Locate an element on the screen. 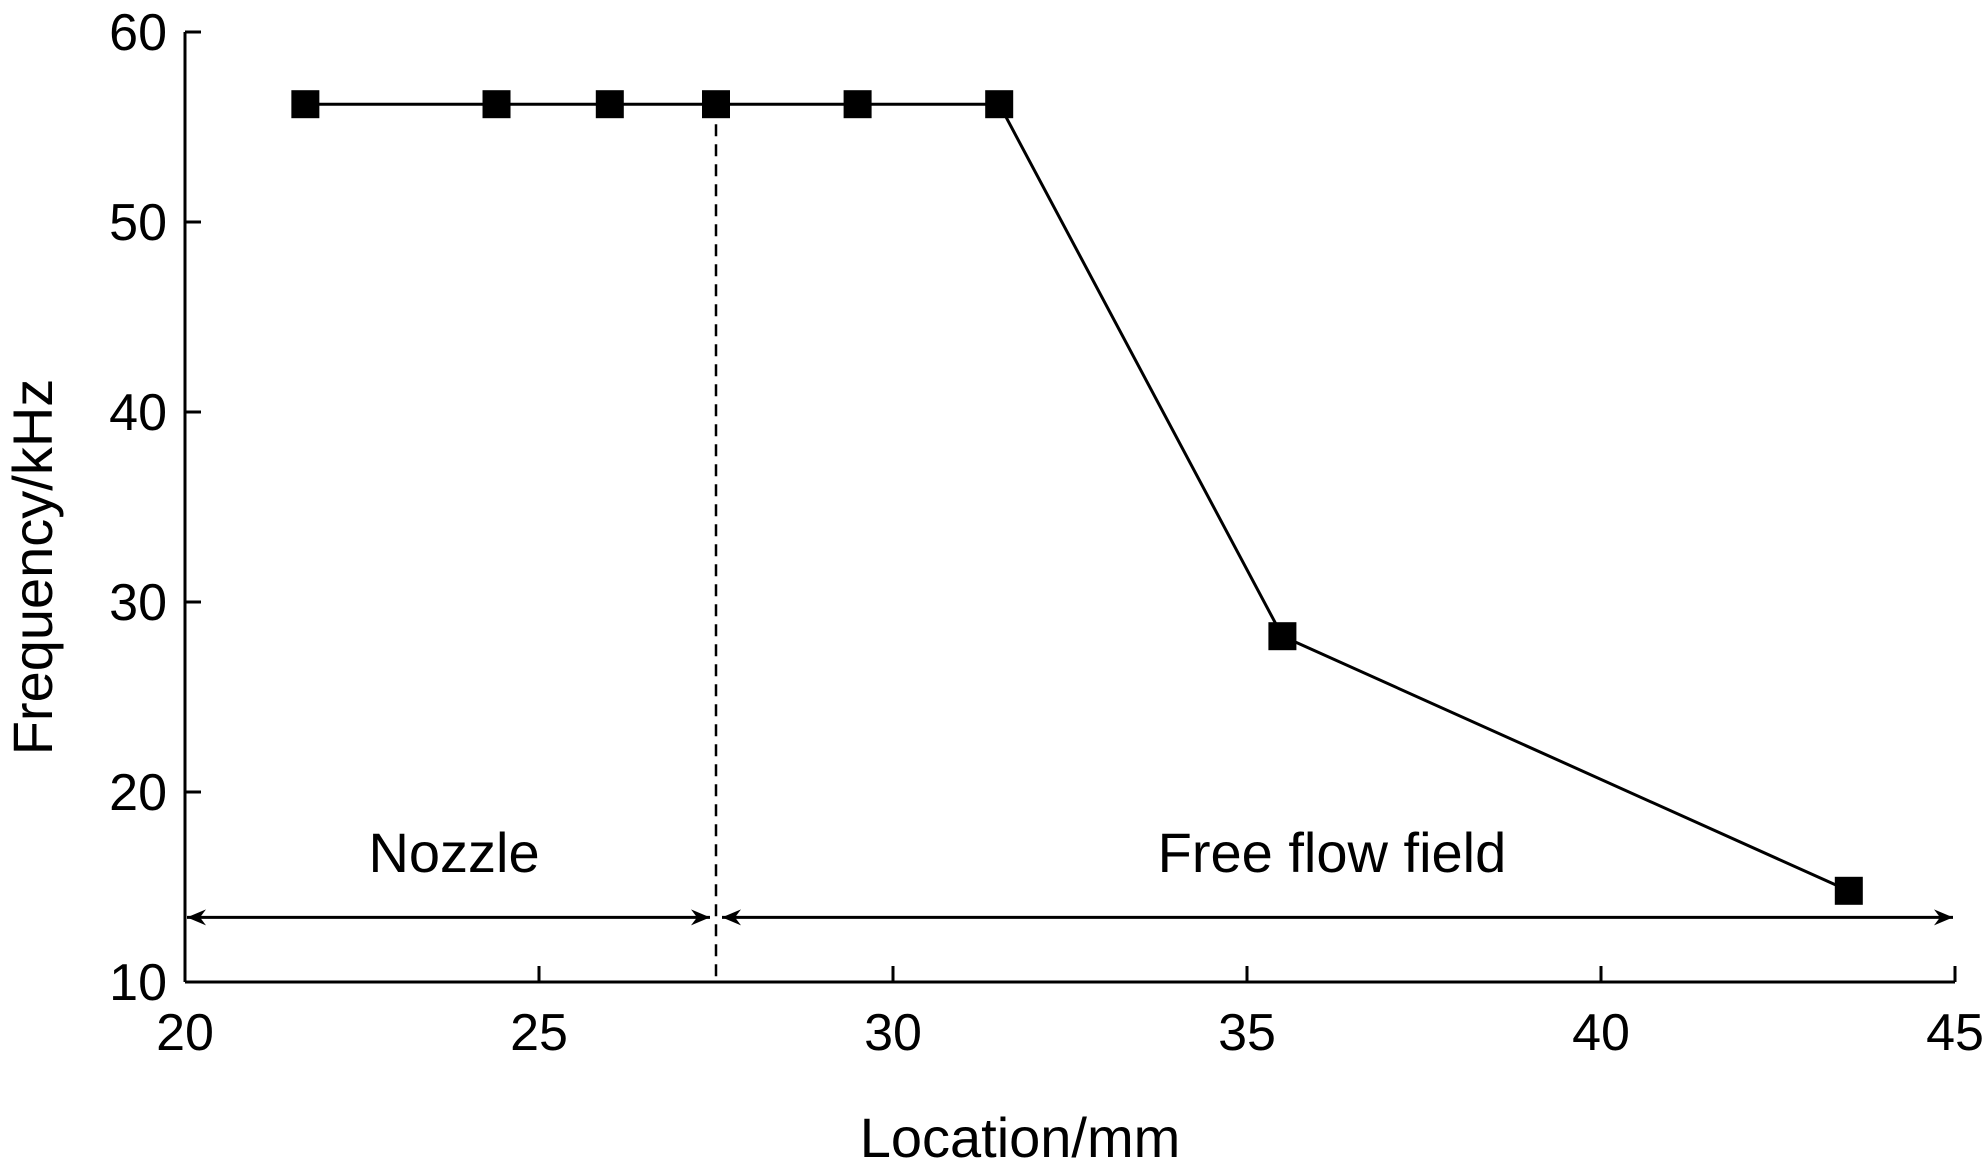 The image size is (1985, 1176). x-tick-label: 45 is located at coordinates (1955, 1033).